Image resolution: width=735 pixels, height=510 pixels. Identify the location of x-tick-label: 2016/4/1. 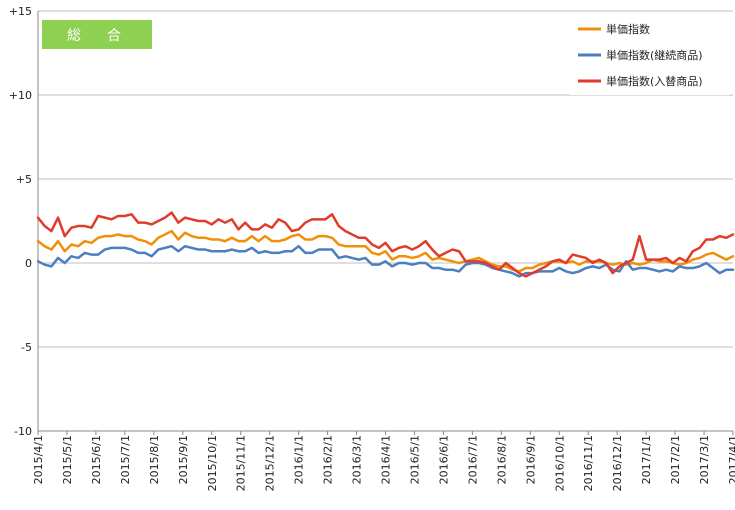
(386, 459).